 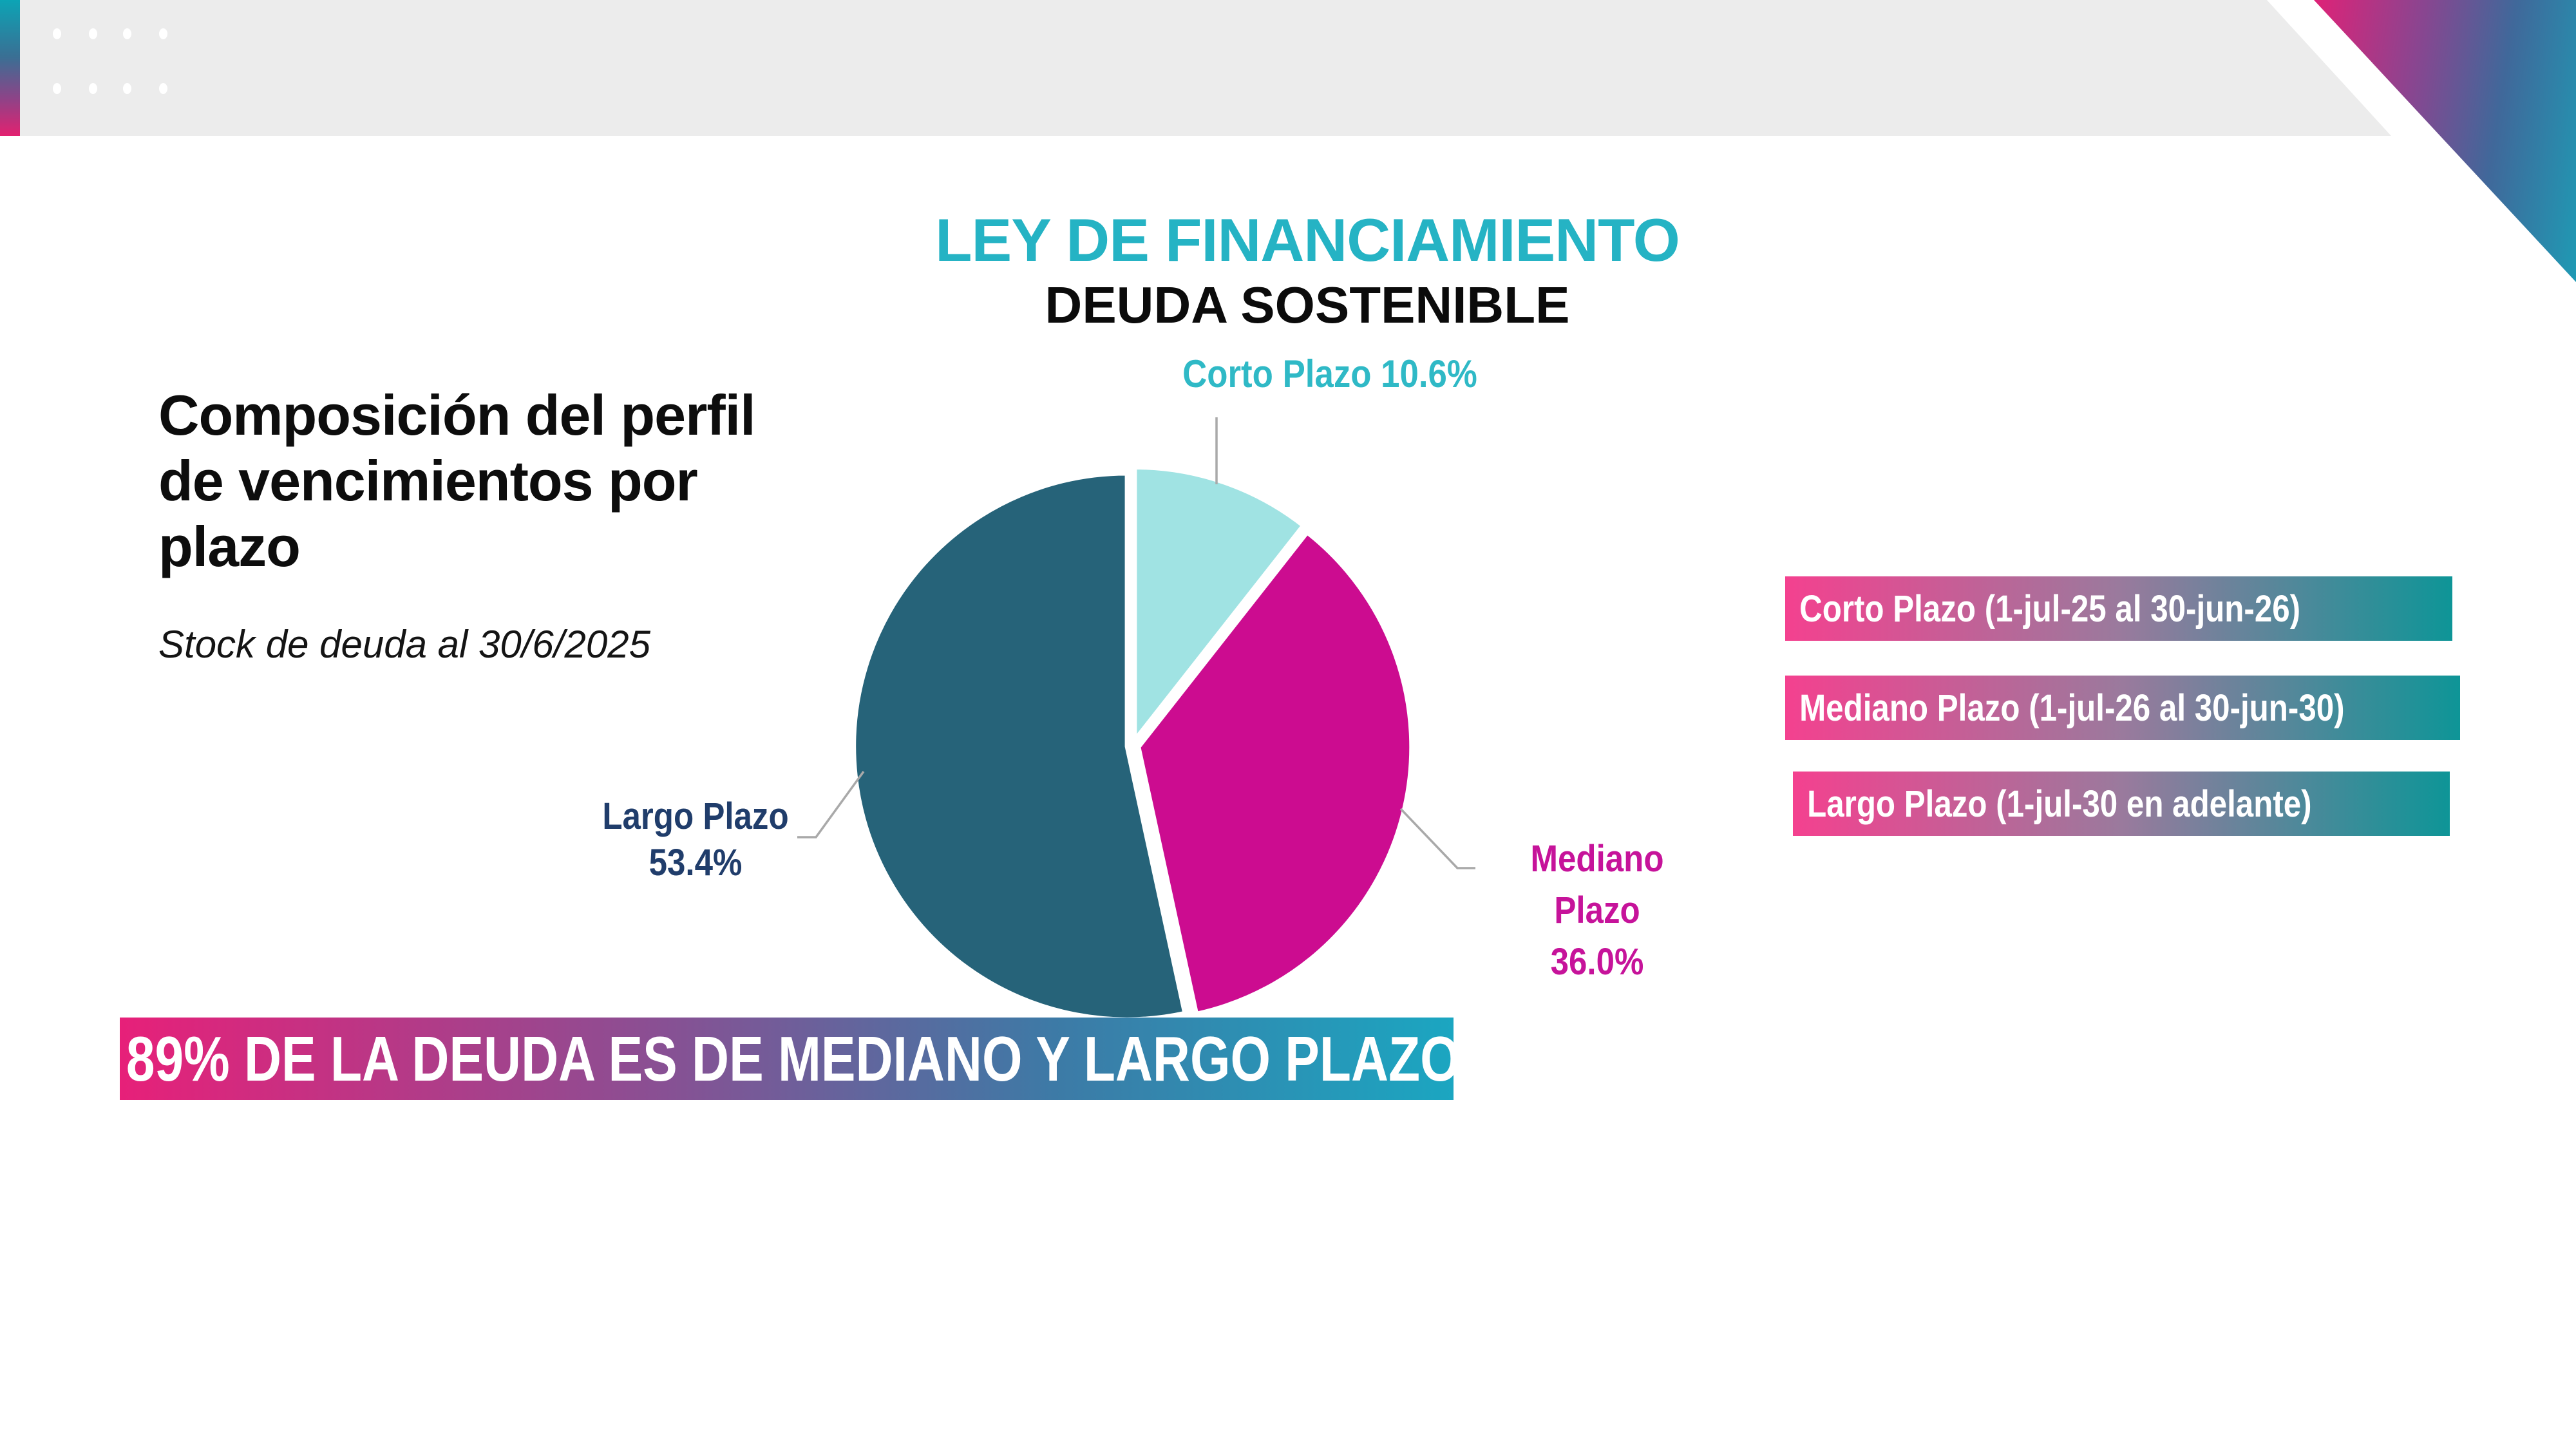 I want to click on legend-item-label: Mediano Plazo (1-jul-26 al 30-jun-30), so click(x=2072, y=708).